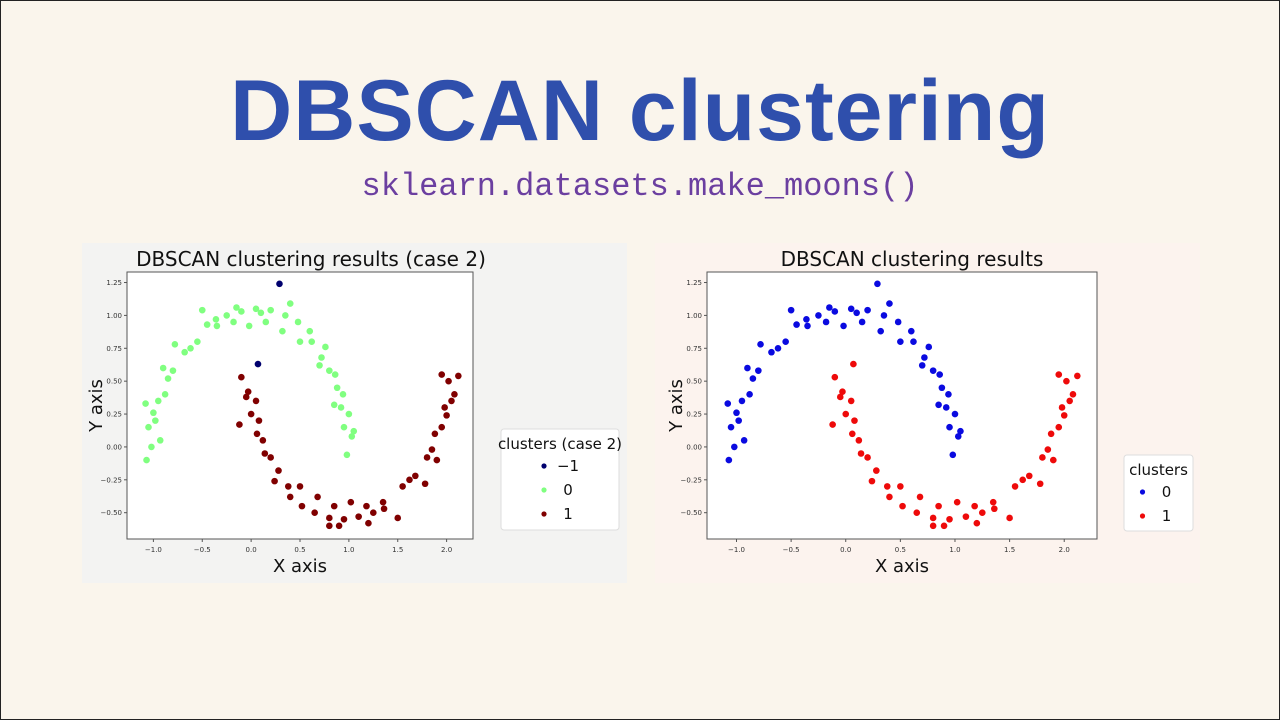  What do you see at coordinates (311, 259) in the screenshot?
I see `chart-title: DBSCAN clustering results (case 2)` at bounding box center [311, 259].